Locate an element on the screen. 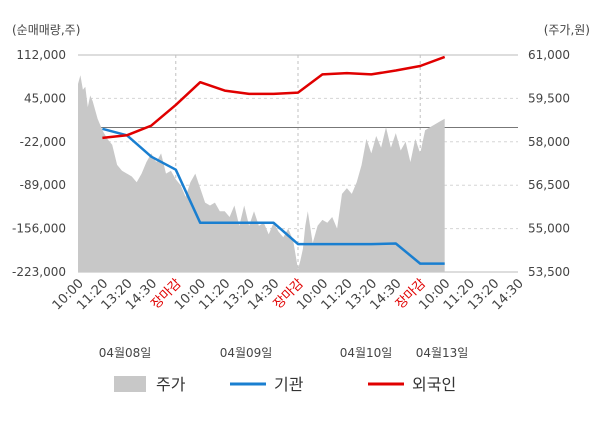 The image size is (600, 432). left-tick-label: 112,000 is located at coordinates (41, 55).